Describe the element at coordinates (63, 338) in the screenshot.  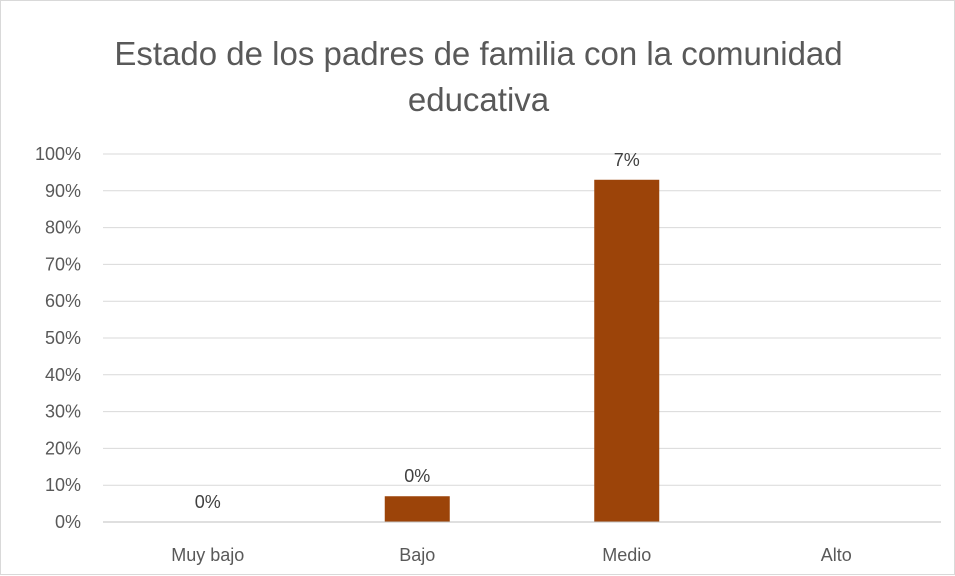
I see `y-tick-label: 50%` at that location.